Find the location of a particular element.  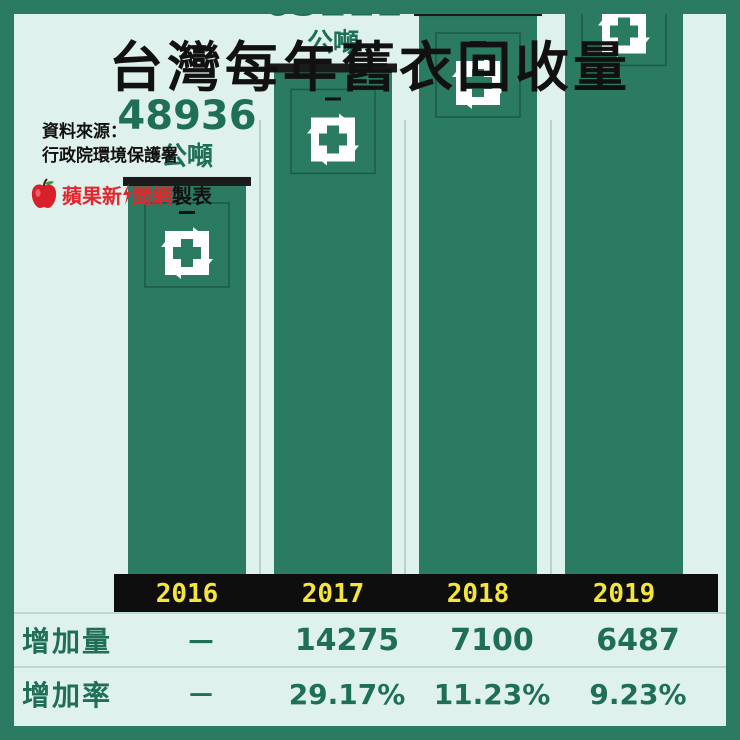

credit-brand-mid: 聞網 is located at coordinates (152, 195).